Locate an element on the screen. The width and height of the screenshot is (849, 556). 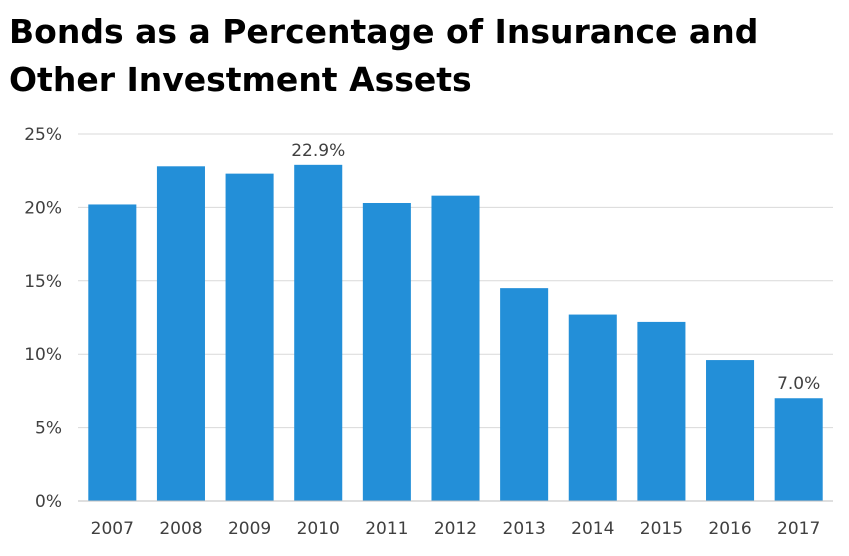
bar-2010 is located at coordinates (318, 332).